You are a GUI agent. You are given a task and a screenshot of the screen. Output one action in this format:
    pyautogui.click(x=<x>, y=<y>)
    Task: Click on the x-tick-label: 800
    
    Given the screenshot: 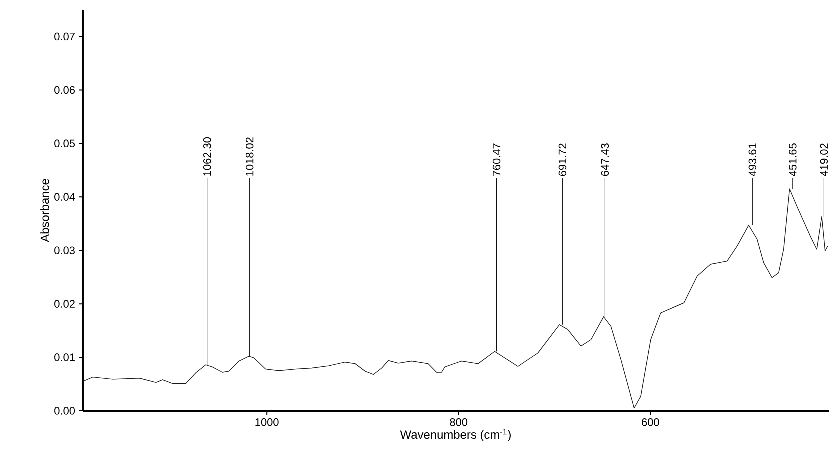 What is the action you would take?
    pyautogui.click(x=459, y=422)
    